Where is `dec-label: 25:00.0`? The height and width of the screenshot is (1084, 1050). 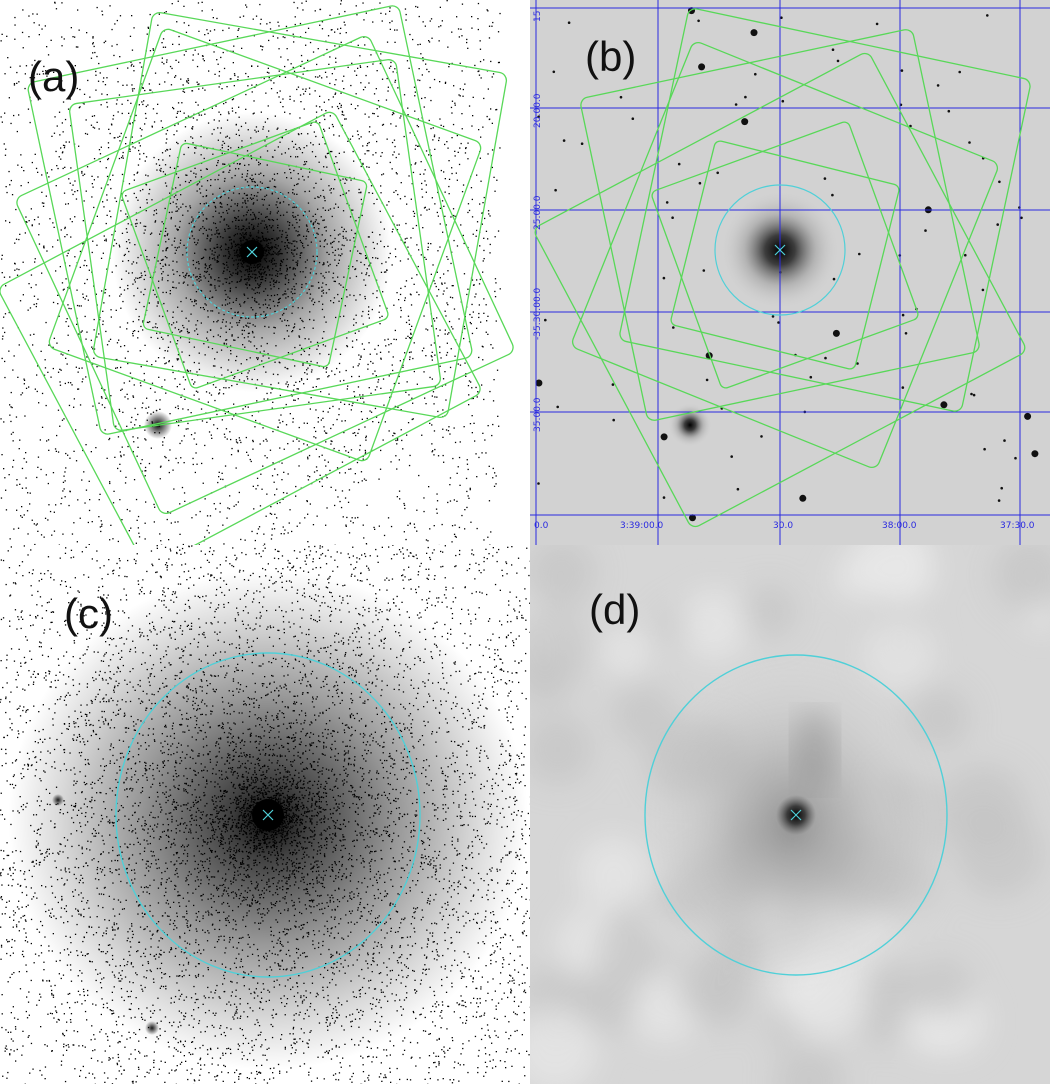
dec-label: 25:00.0 is located at coordinates (538, 212).